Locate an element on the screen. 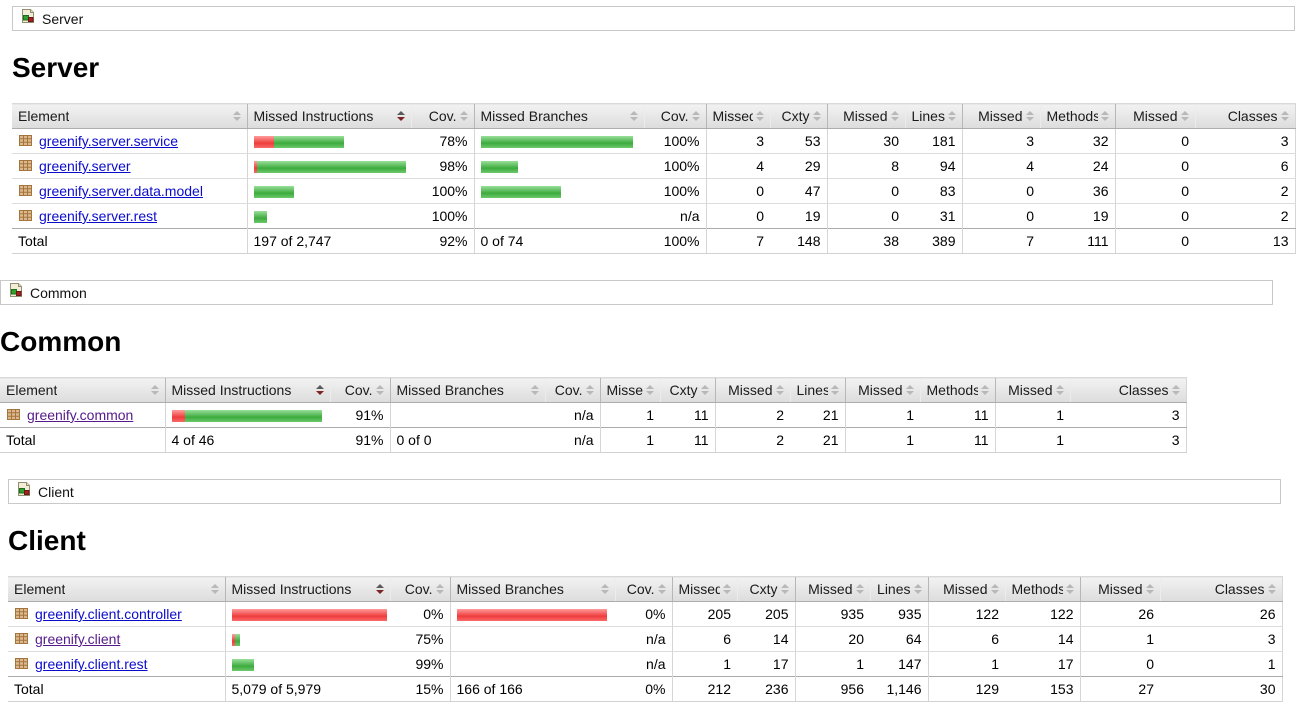  package-link: greenify.client.controller is located at coordinates (108, 614).